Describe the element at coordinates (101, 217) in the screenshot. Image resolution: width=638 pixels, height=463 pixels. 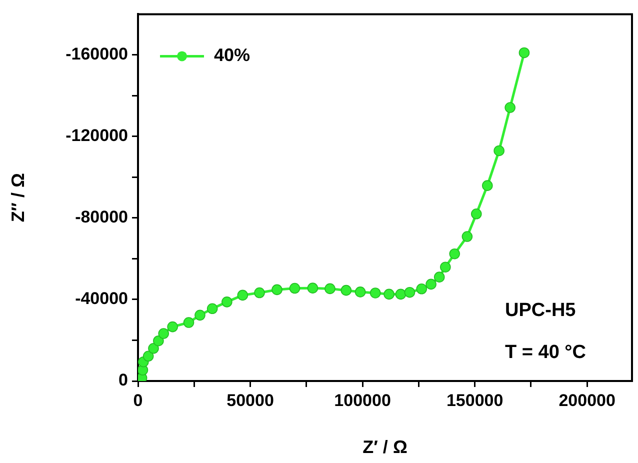
I see `y-tick-label: -80000` at that location.